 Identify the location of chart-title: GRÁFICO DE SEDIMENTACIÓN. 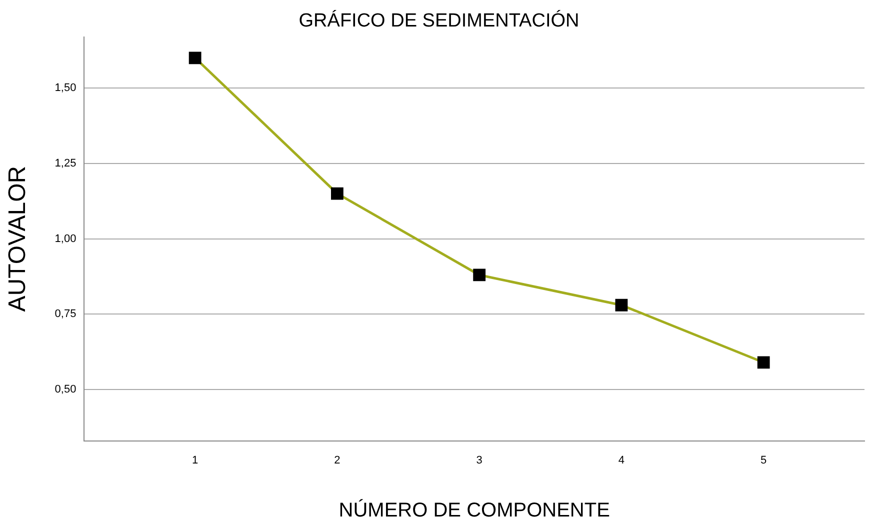
(439, 21).